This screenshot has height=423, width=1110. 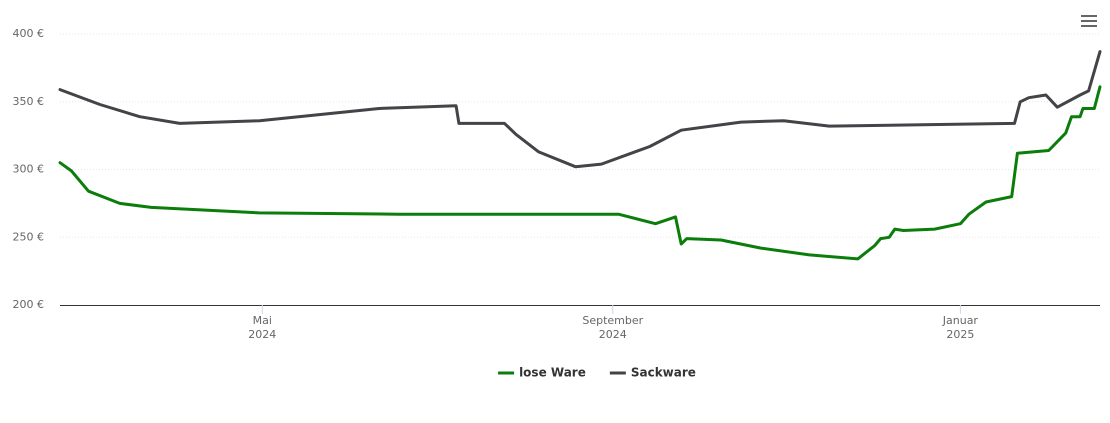 What do you see at coordinates (29, 236) in the screenshot?
I see `y-tick-label: 250 €` at bounding box center [29, 236].